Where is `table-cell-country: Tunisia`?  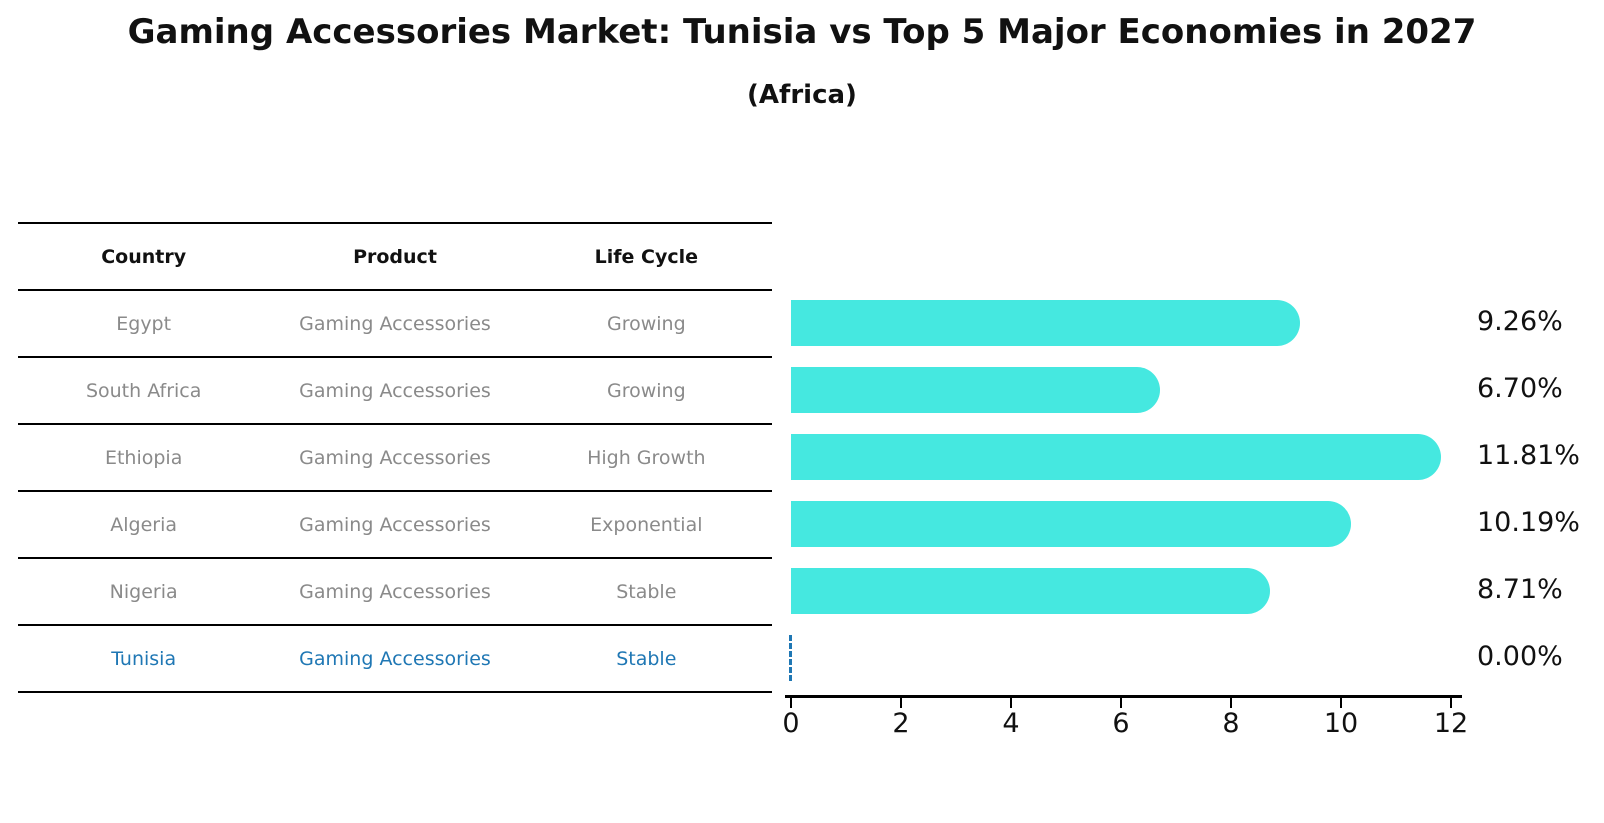
table-cell-country: Tunisia is located at coordinates (144, 658).